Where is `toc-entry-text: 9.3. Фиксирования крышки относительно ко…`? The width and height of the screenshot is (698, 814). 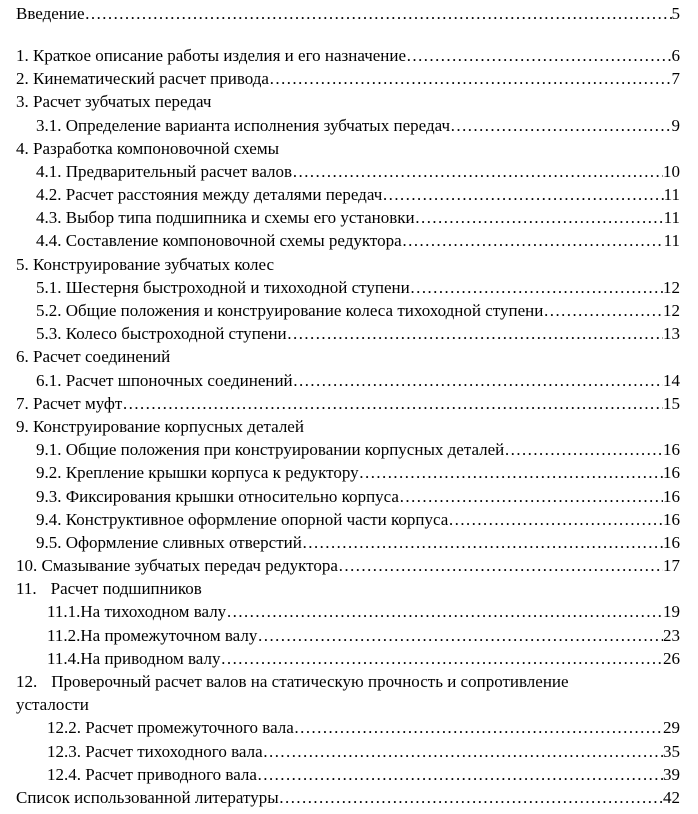 toc-entry-text: 9.3. Фиксирования крышки относительно ко… is located at coordinates (217, 496).